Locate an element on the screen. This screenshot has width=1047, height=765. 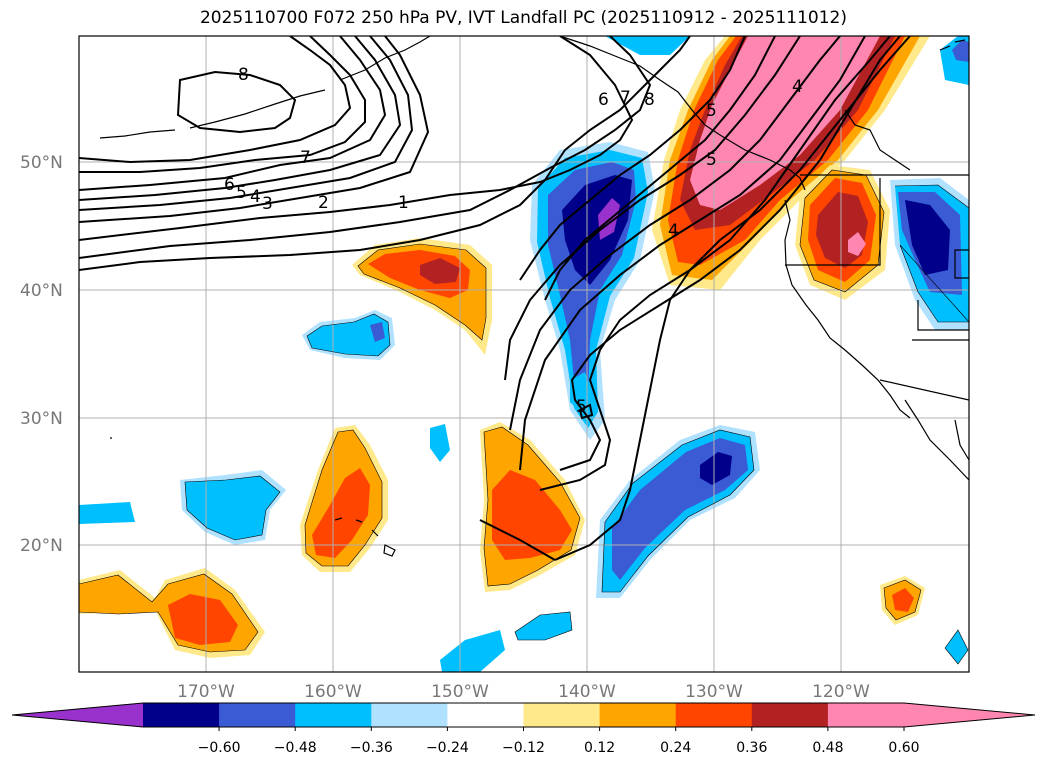
negative-anomaly-canada is located at coordinates (954, 60).